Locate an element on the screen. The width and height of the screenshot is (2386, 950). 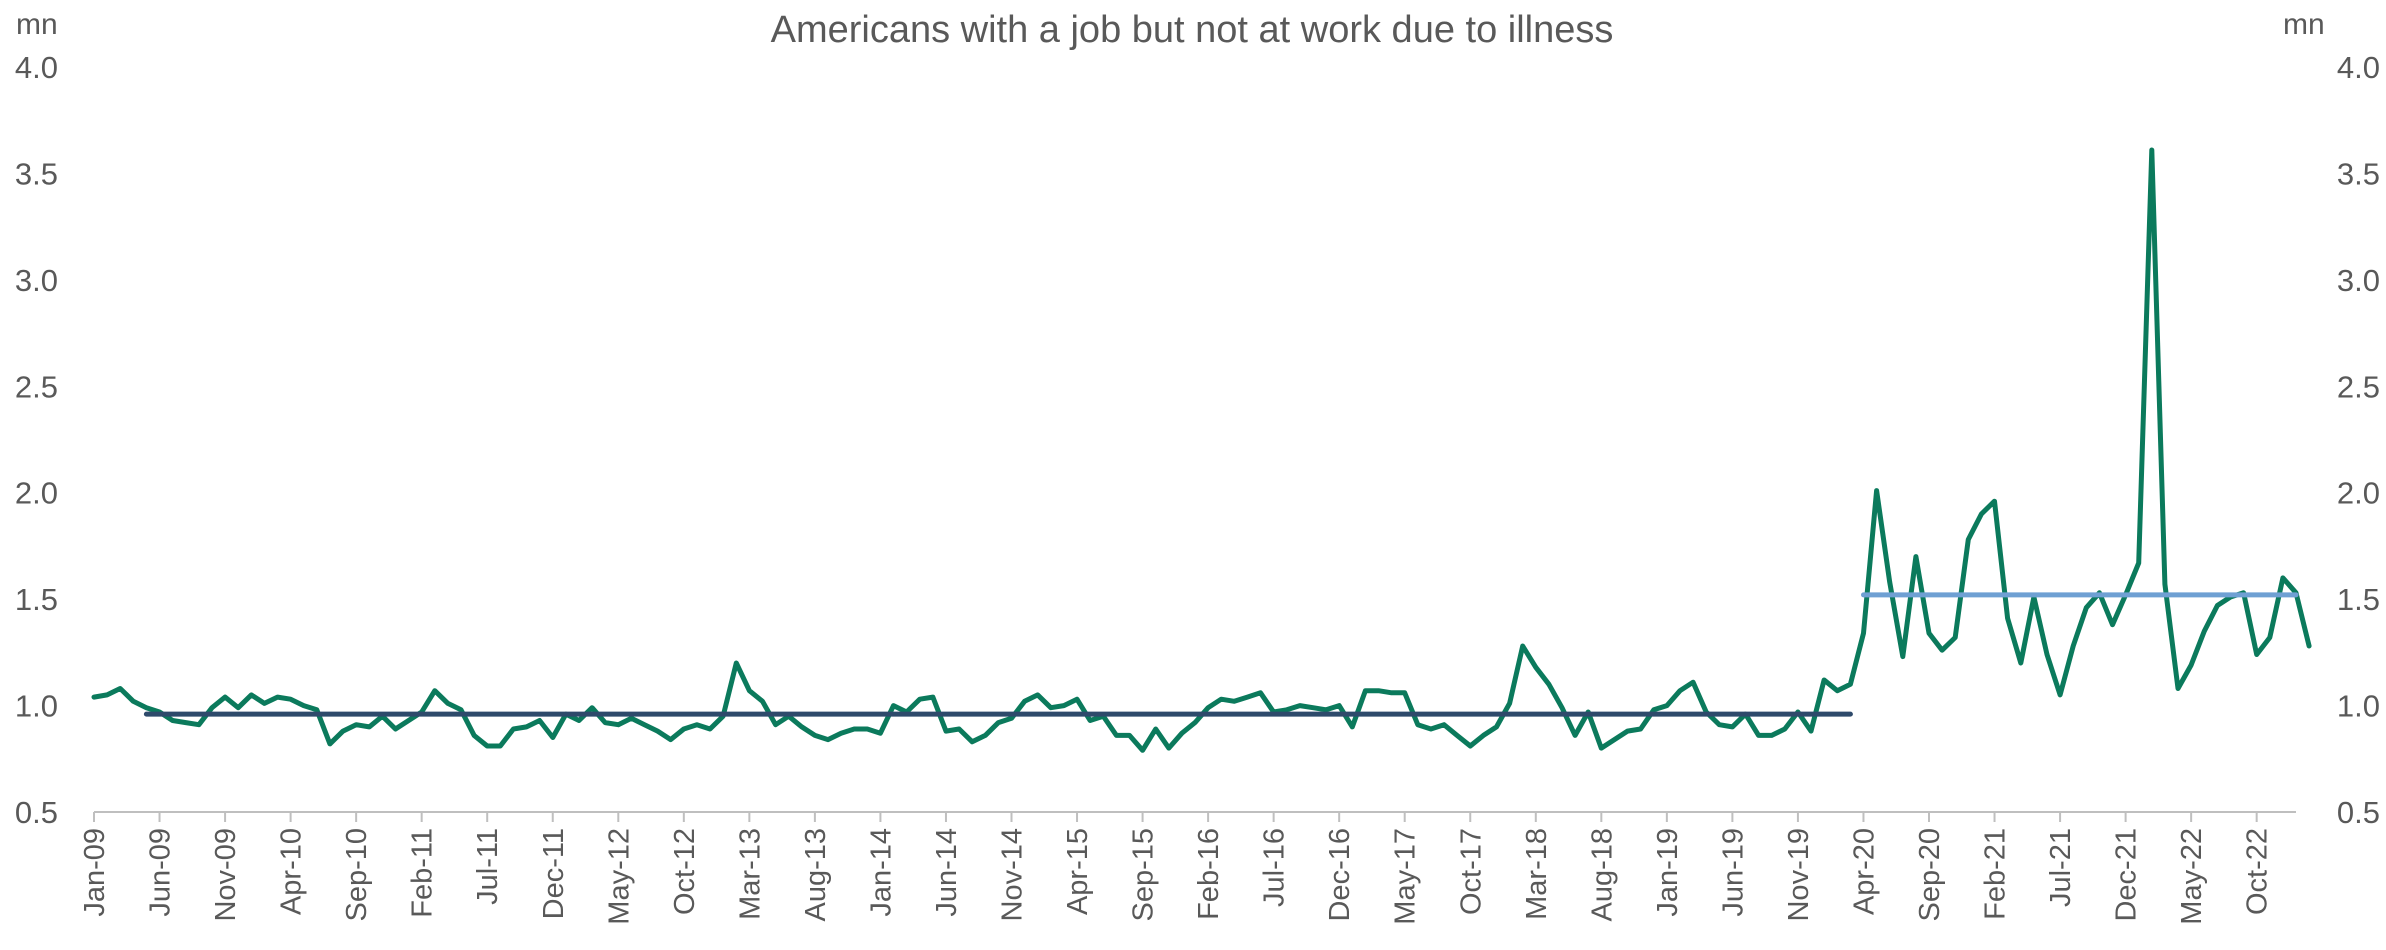
x-tick-label: Feb-21 is located at coordinates (1996, 874).